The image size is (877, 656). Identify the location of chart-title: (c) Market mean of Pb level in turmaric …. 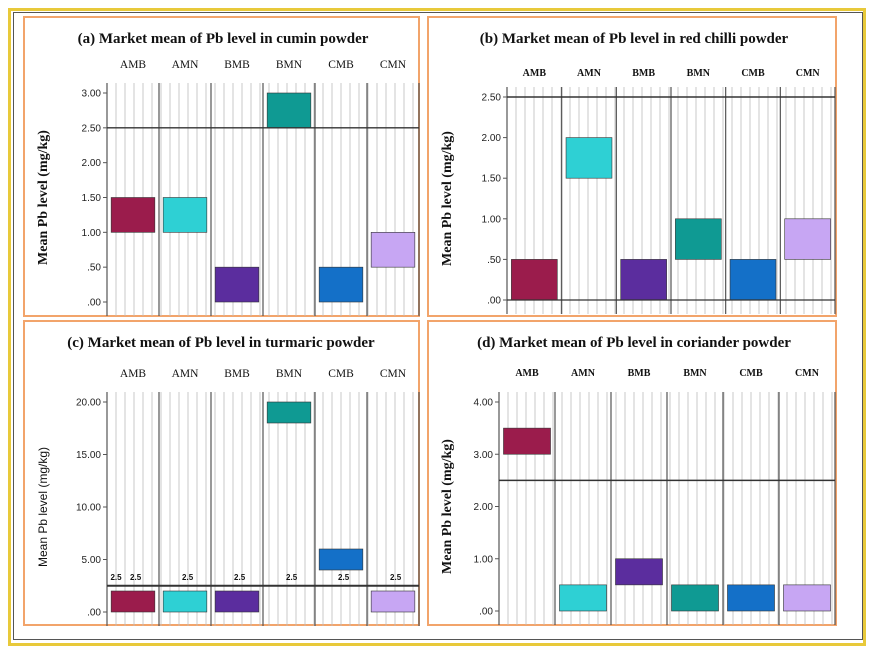
(221, 343).